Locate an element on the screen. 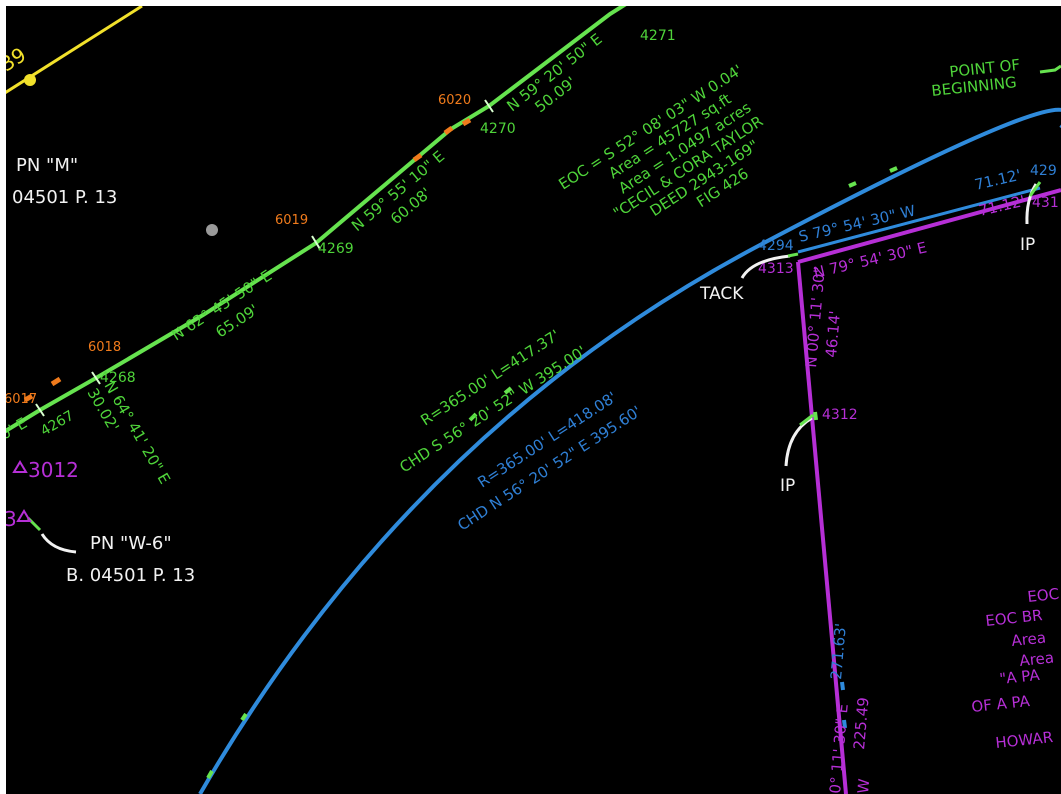  tack-leader is located at coordinates (765, 266).